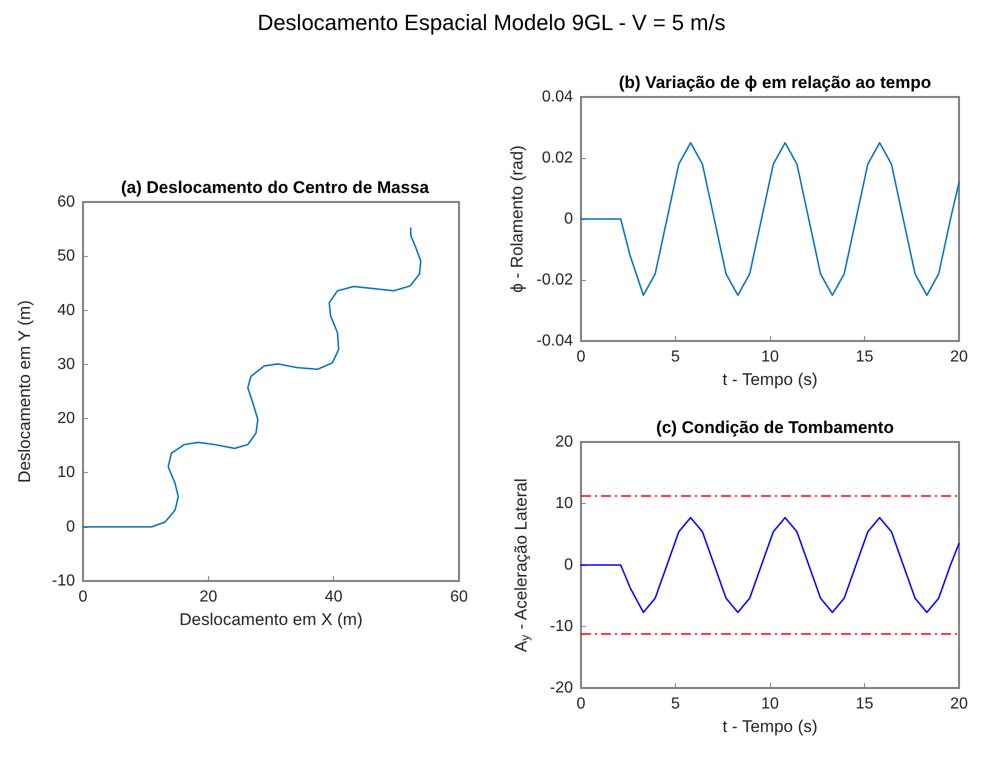  What do you see at coordinates (24, 391) in the screenshot?
I see `y-axis-title: Deslocamento em Y (m)` at bounding box center [24, 391].